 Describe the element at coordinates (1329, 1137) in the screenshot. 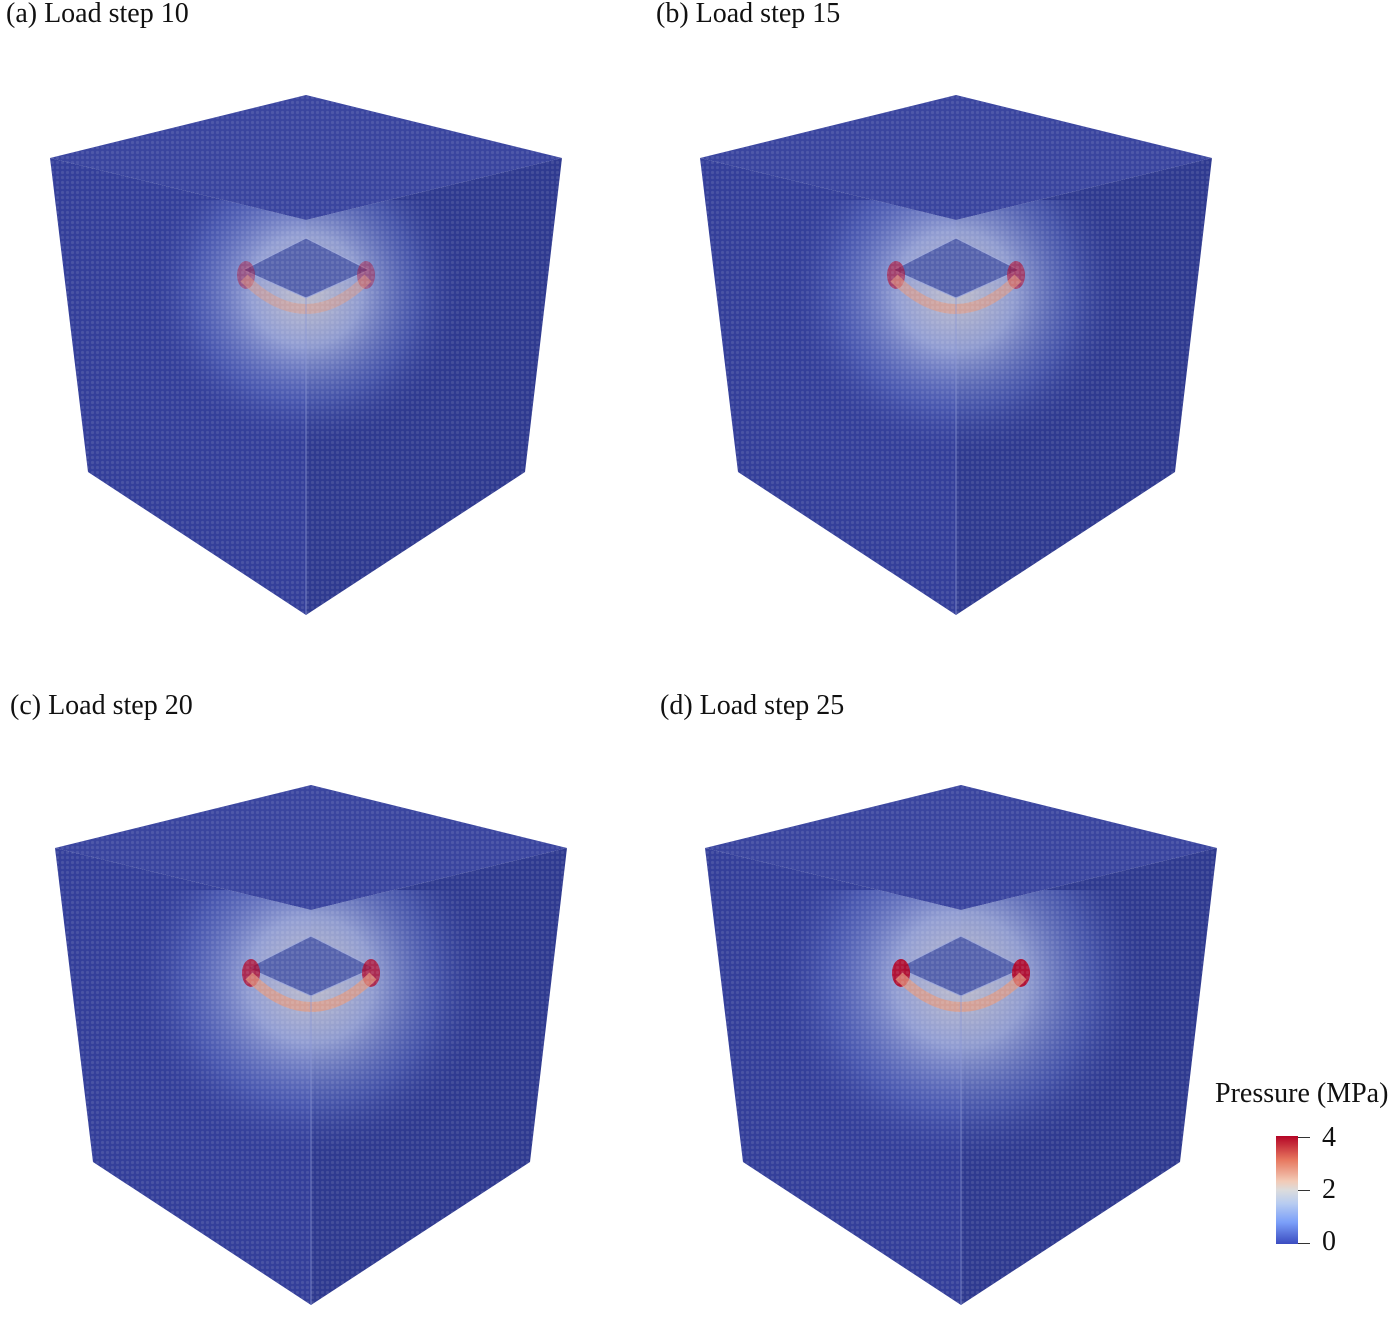

I see `colorbar-label-4: 4` at that location.